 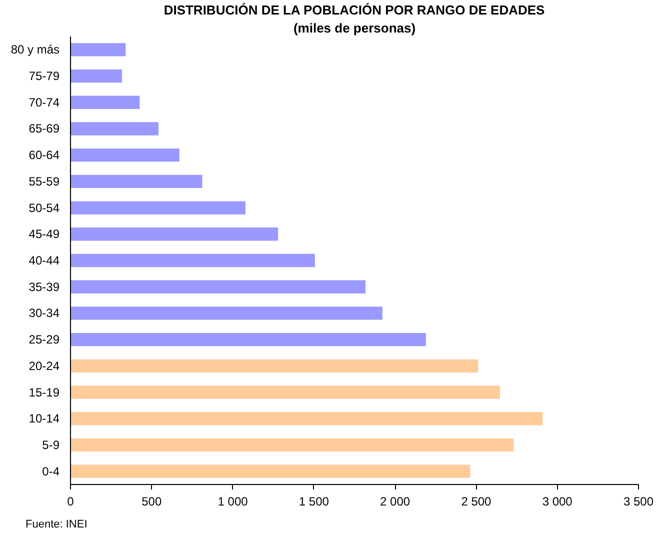 I want to click on x-tick-label: 3 000, so click(x=557, y=501).